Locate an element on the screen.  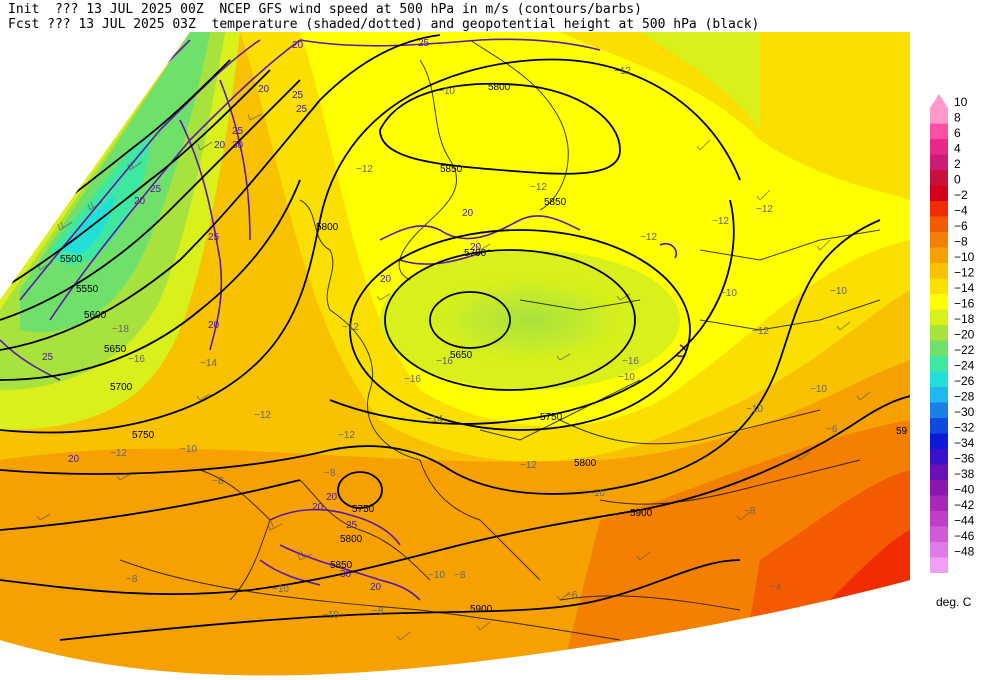
height-label: 5600 is located at coordinates (95, 315).